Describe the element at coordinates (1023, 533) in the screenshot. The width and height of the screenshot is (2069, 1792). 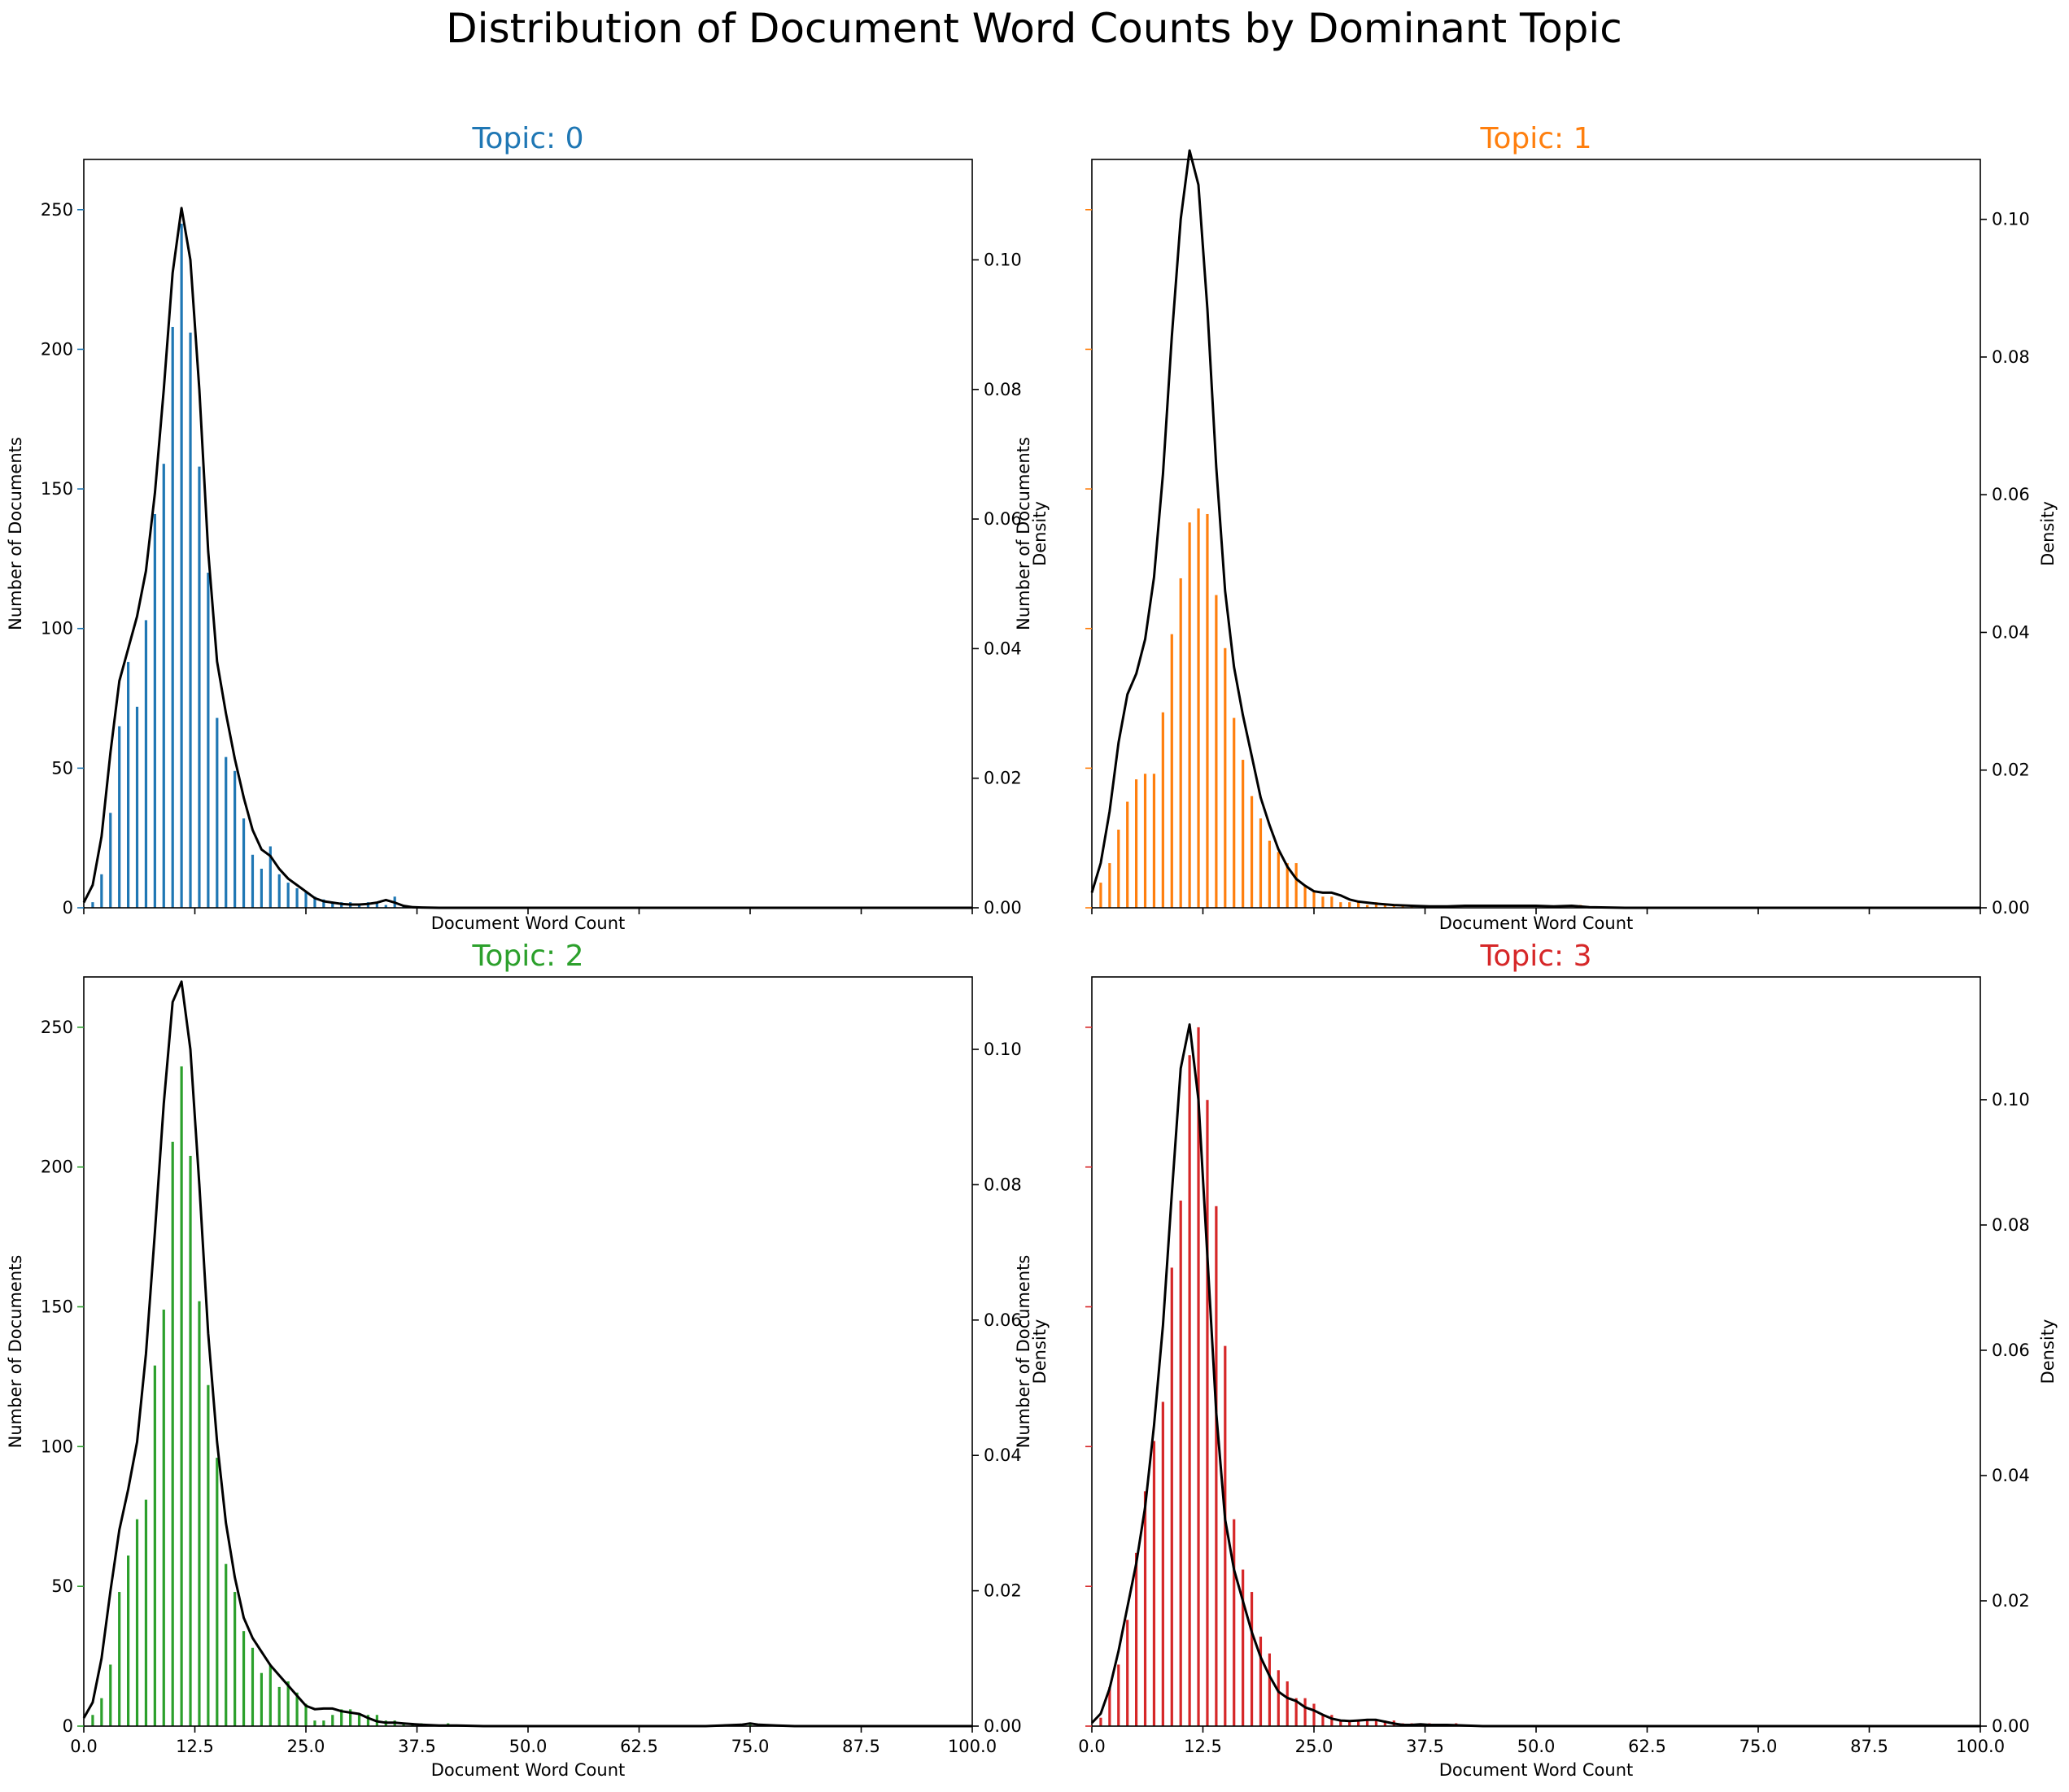
I see `y-axis-label: Number of Documents` at that location.